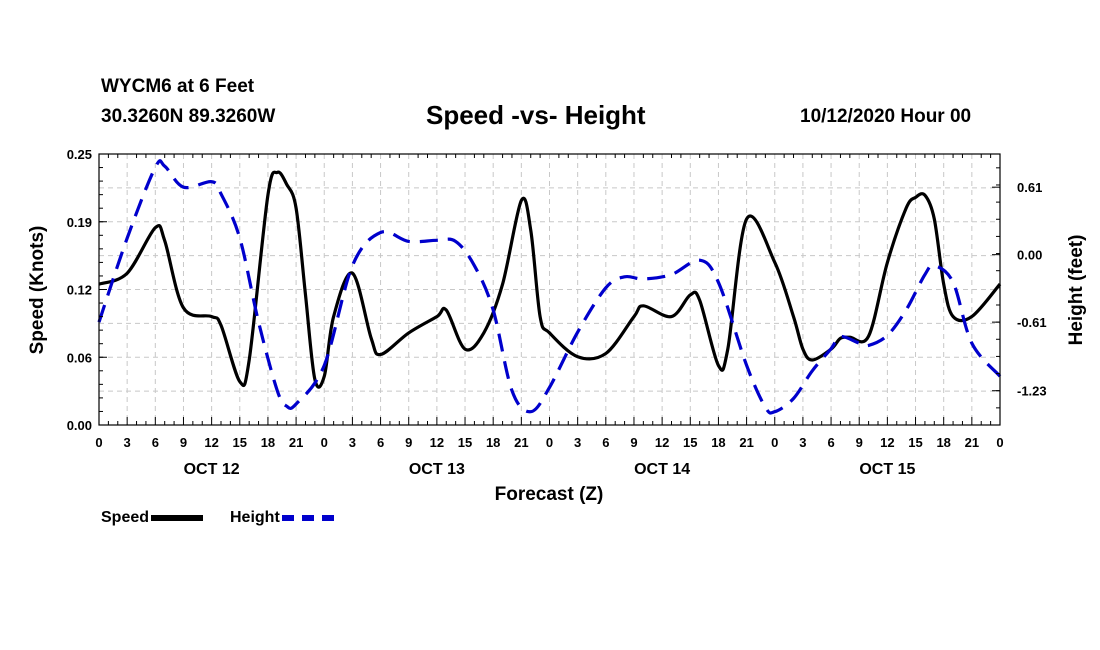 This screenshot has width=1100, height=650. What do you see at coordinates (188, 116) in the screenshot?
I see `coordinates-label: 30.3260N 89.3260W` at bounding box center [188, 116].